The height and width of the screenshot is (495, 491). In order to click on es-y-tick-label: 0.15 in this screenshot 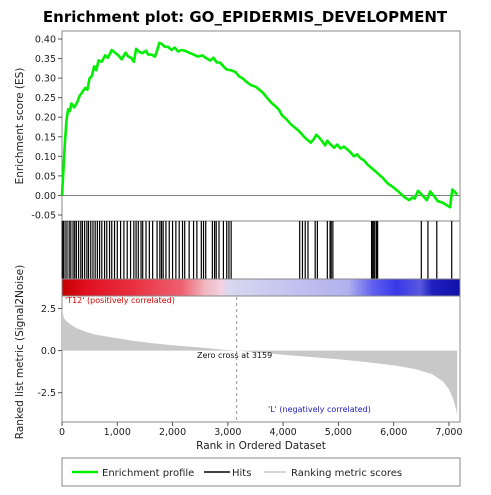, I will do `click(45, 137)`.